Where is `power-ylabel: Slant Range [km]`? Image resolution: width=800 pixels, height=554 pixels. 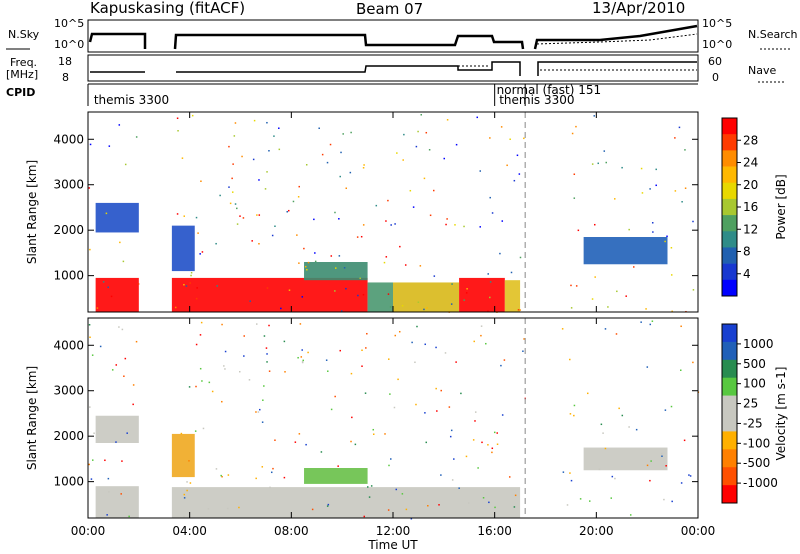
power-ylabel: Slant Range [km] is located at coordinates (32, 212).